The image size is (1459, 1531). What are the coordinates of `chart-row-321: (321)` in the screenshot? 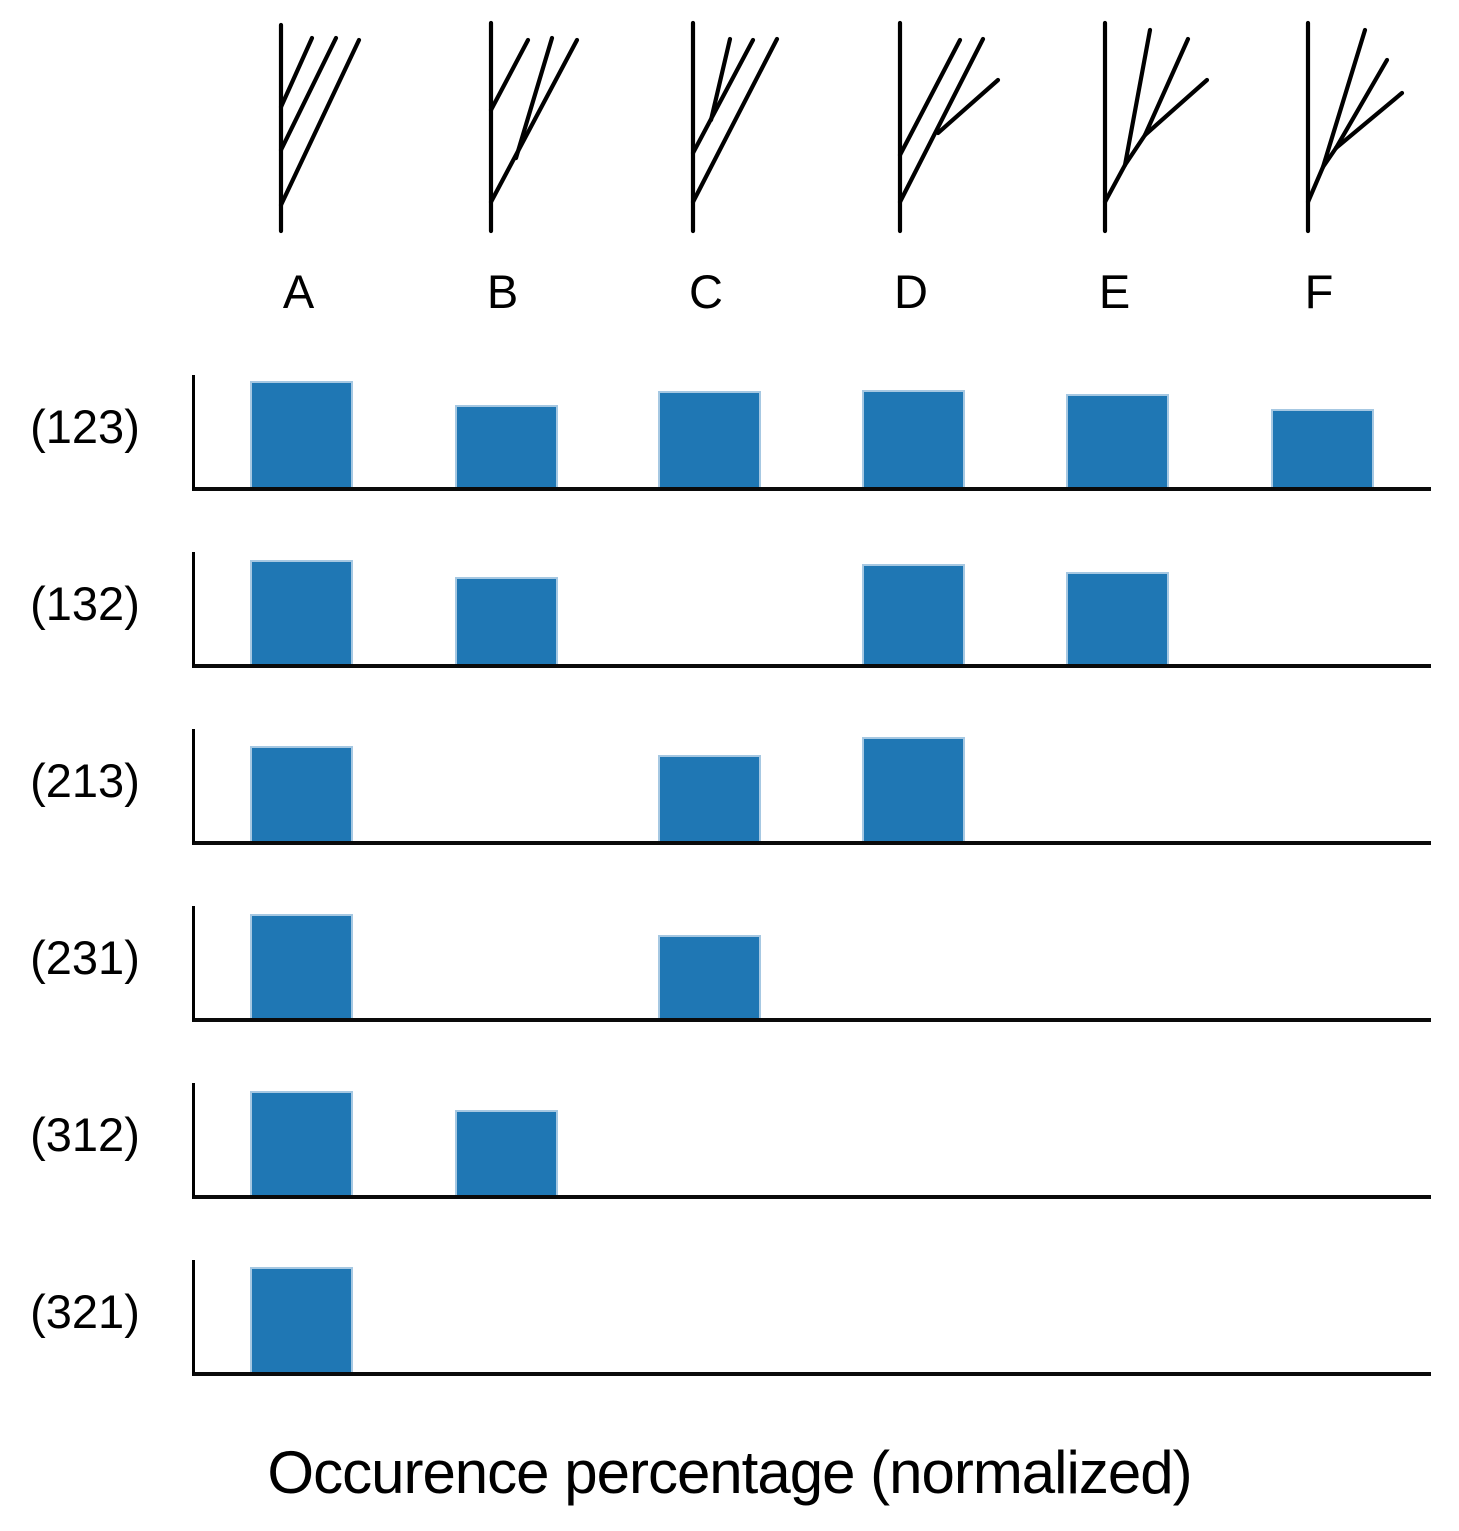 It's located at (729, 1320).